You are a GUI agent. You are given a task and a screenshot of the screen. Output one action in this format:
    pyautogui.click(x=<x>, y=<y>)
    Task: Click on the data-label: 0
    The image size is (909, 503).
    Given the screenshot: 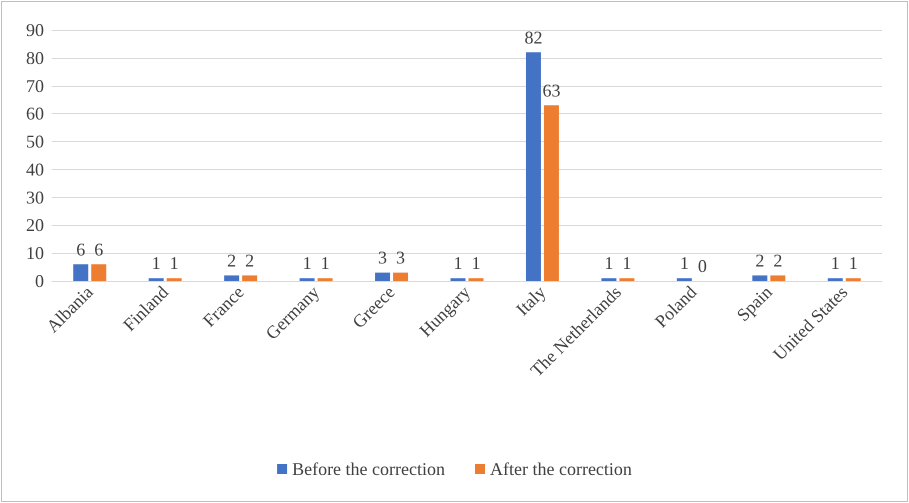 What is the action you would take?
    pyautogui.click(x=702, y=266)
    